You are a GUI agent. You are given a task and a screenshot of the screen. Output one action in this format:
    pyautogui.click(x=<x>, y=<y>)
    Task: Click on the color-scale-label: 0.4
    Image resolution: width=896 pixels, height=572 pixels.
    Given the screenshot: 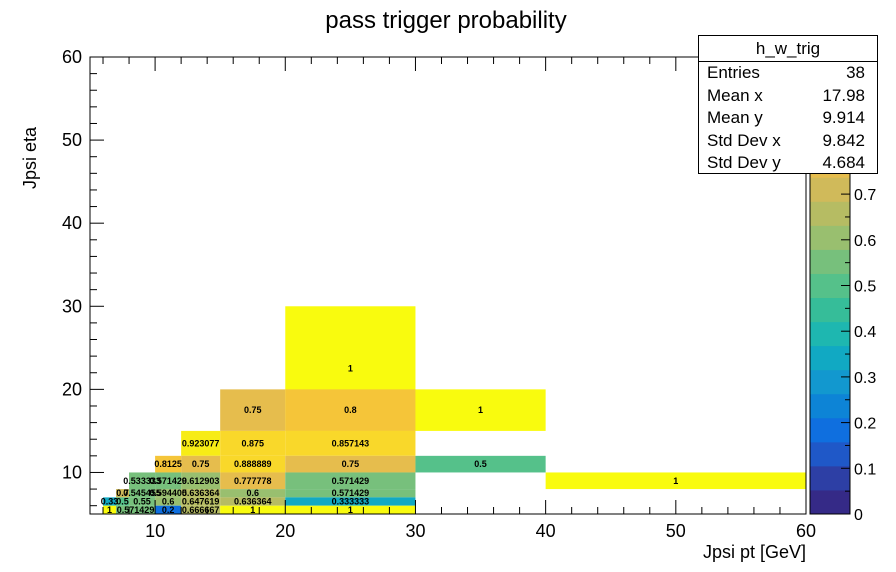 What is the action you would take?
    pyautogui.click(x=865, y=332)
    